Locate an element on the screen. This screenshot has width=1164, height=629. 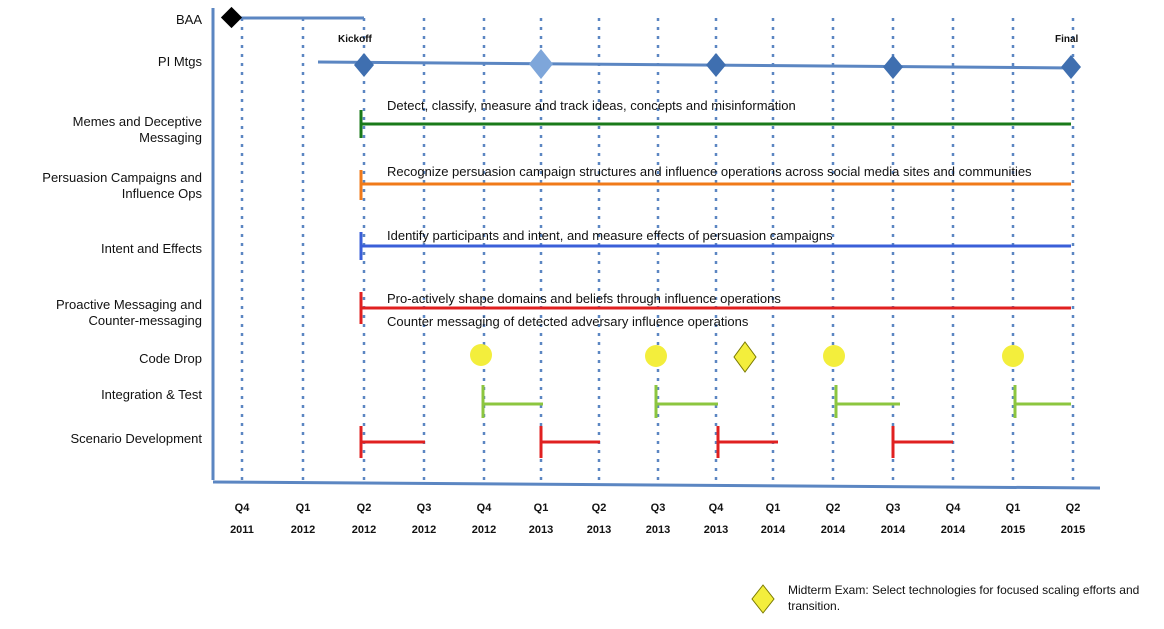
quarter-label: Q2 2014 is located at coordinates (833, 519).